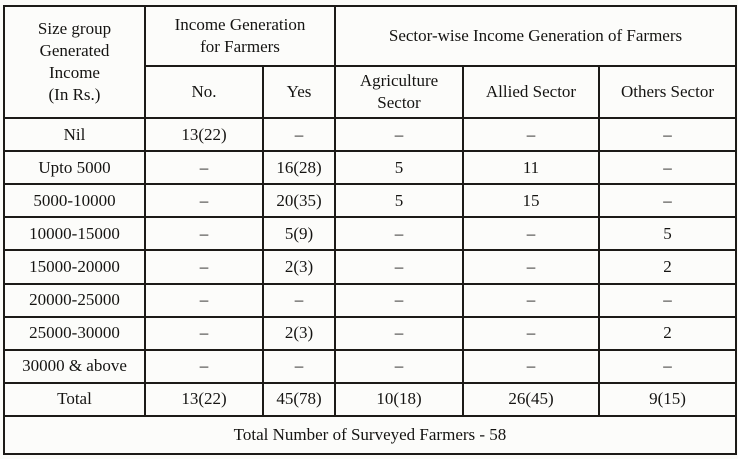  What do you see at coordinates (299, 201) in the screenshot?
I see `cell-yes: 20(35)` at bounding box center [299, 201].